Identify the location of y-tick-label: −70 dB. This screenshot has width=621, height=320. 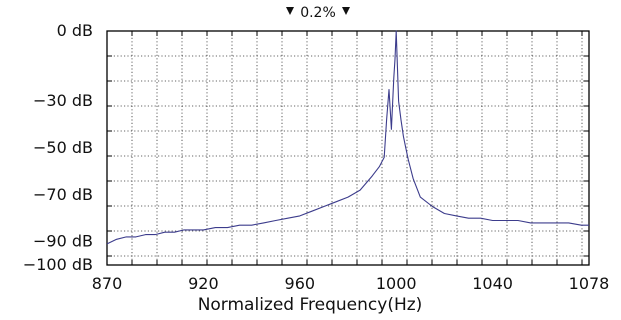
(63, 194).